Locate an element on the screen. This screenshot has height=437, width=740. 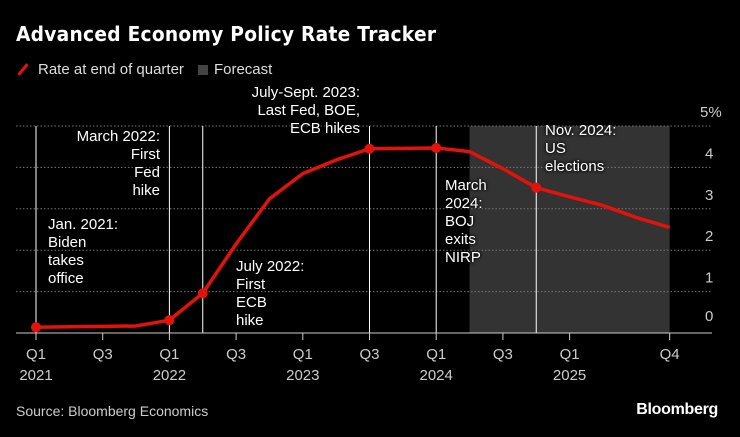
chart-title: Advanced Economy Policy Rate Tracker is located at coordinates (226, 34).